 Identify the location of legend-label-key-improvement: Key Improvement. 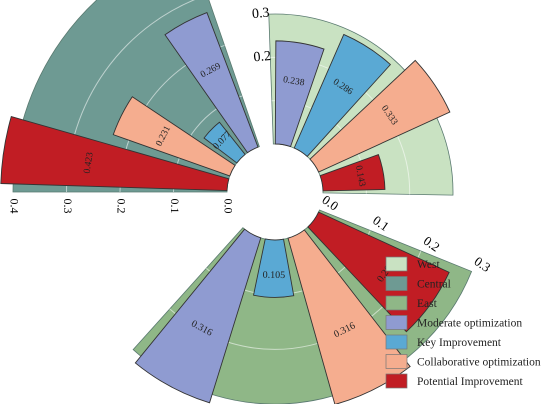
(459, 343).